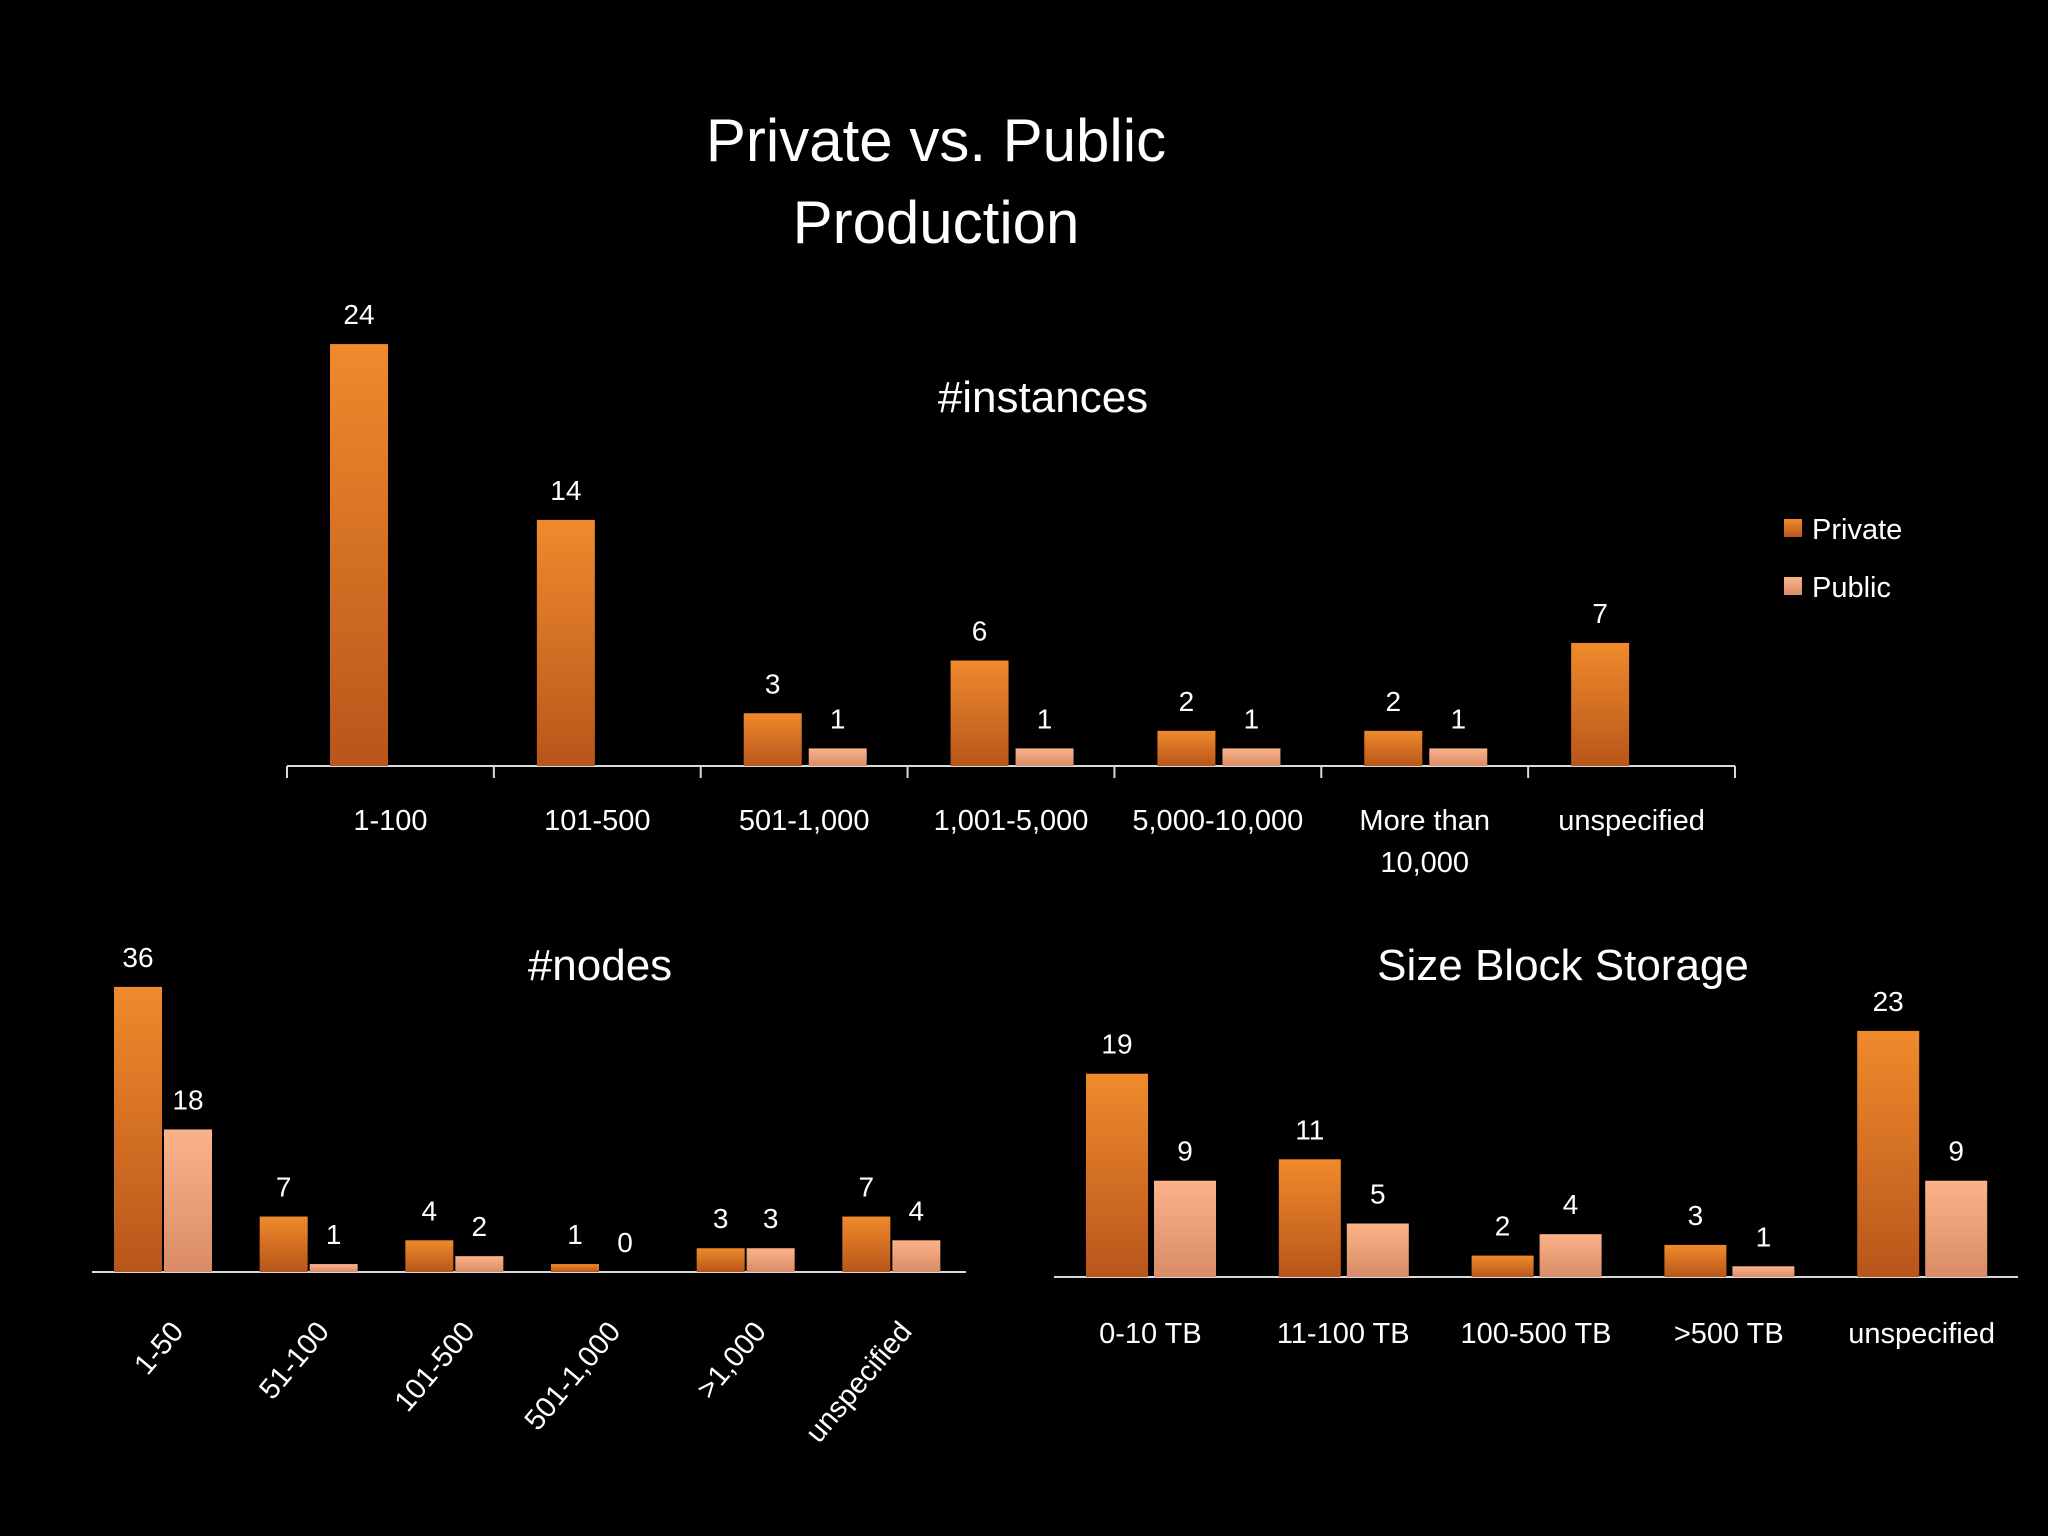  What do you see at coordinates (936, 182) in the screenshot?
I see `slide-title: Private vs. Public Production` at bounding box center [936, 182].